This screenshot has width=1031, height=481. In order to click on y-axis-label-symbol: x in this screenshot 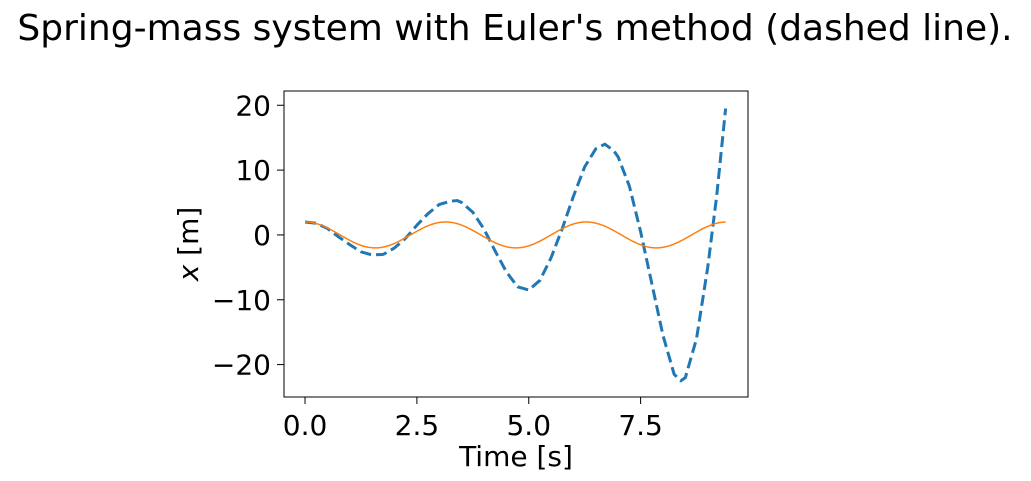, I will do `click(188, 273)`.